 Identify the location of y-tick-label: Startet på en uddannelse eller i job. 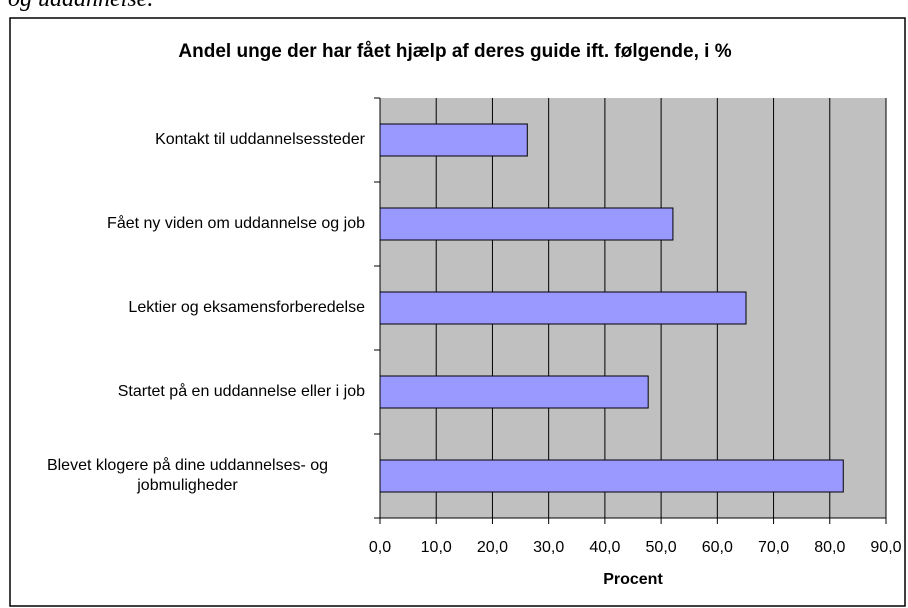
(241, 391).